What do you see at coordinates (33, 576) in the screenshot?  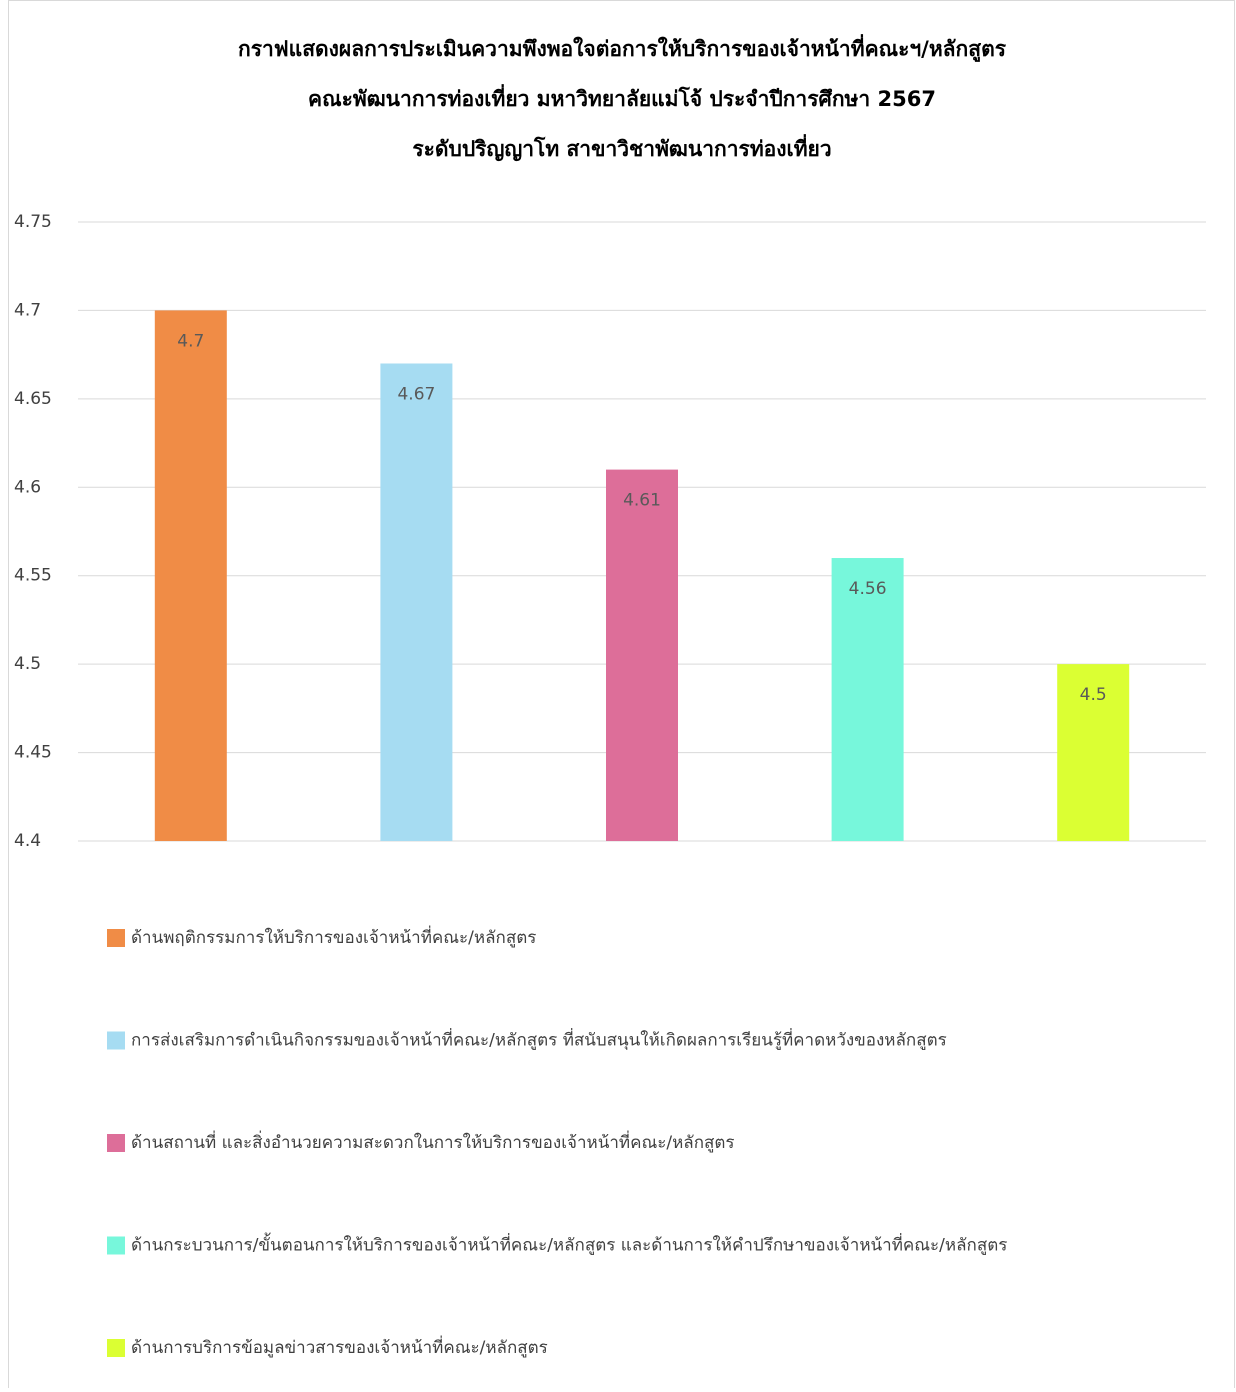 I see `y-tick-label: 4.55` at bounding box center [33, 576].